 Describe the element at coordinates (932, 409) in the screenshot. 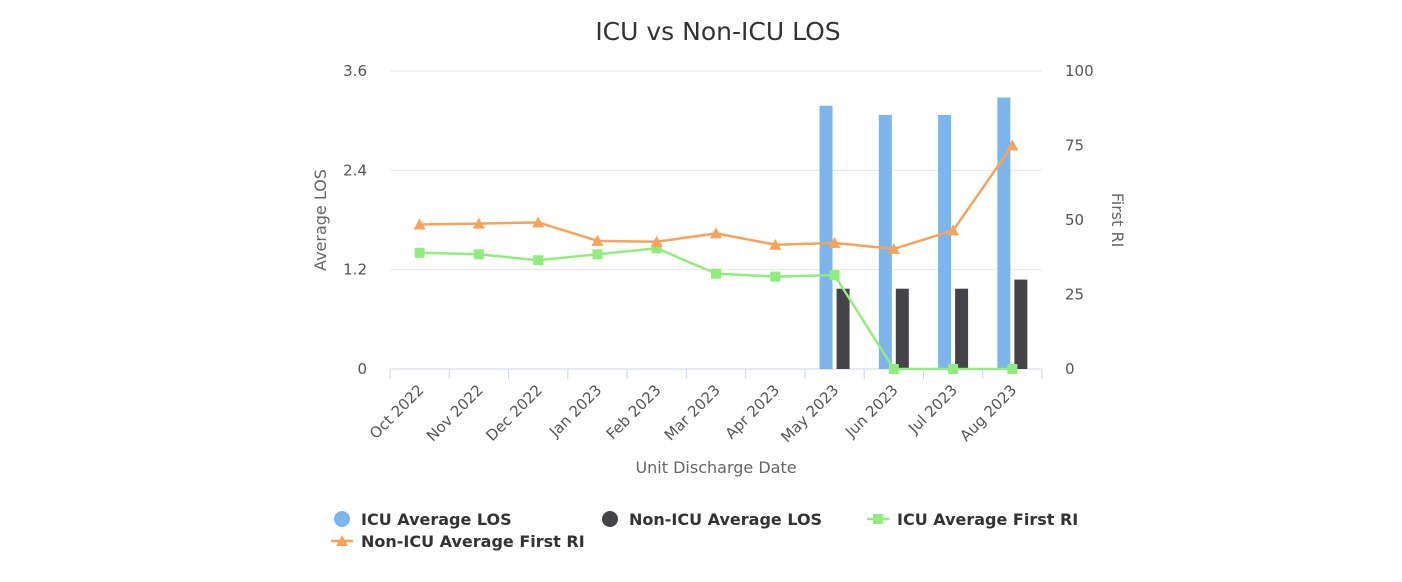

I see `x-tick-label: Jul 2023` at that location.